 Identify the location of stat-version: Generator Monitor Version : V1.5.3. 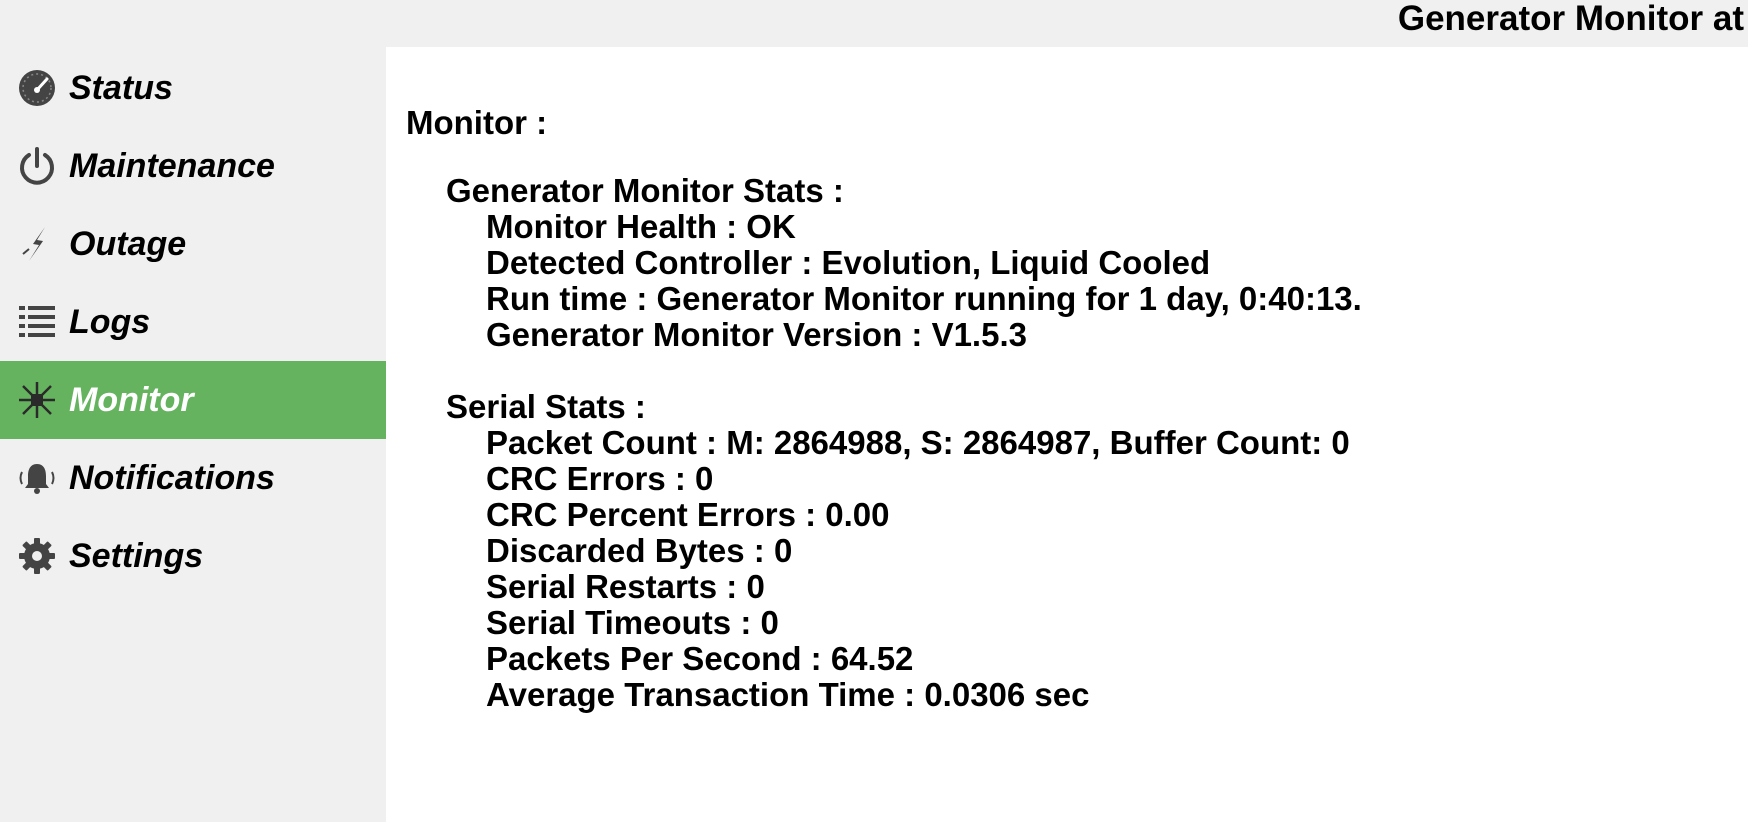
(756, 334).